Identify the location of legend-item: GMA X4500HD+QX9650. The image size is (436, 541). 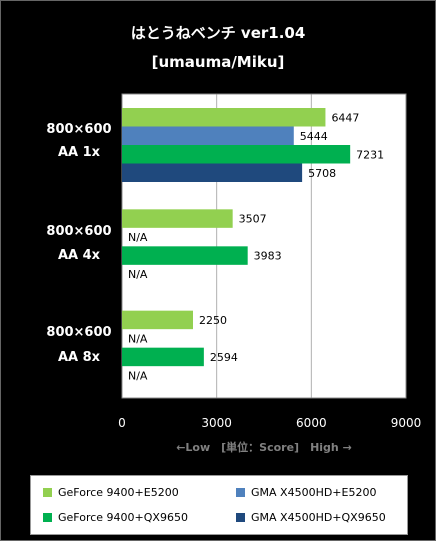
(311, 517).